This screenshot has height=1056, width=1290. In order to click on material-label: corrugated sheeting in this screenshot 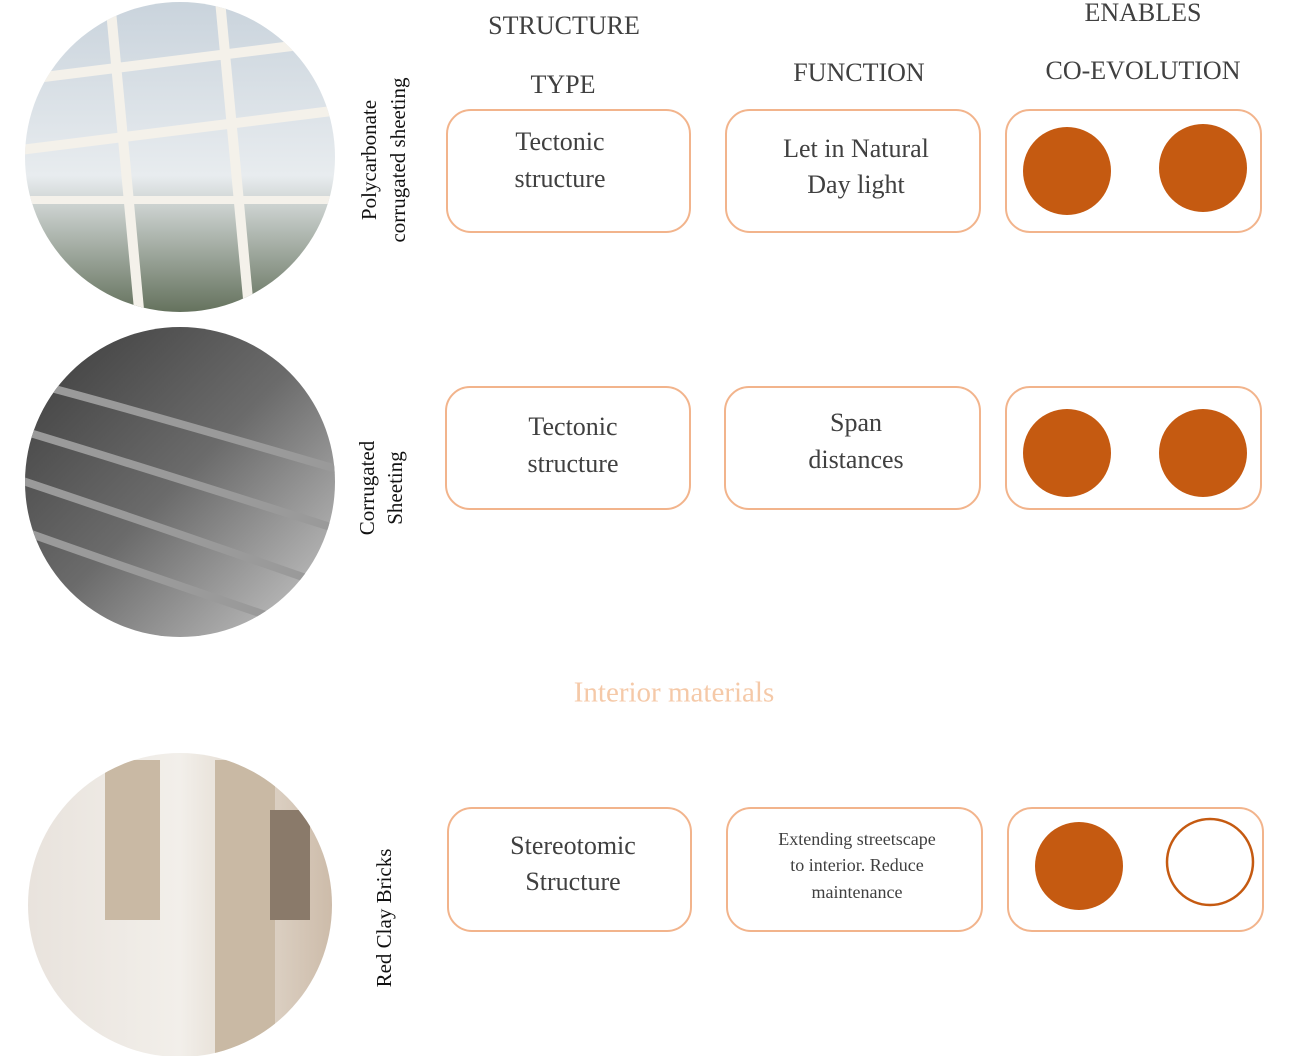, I will do `click(398, 160)`.